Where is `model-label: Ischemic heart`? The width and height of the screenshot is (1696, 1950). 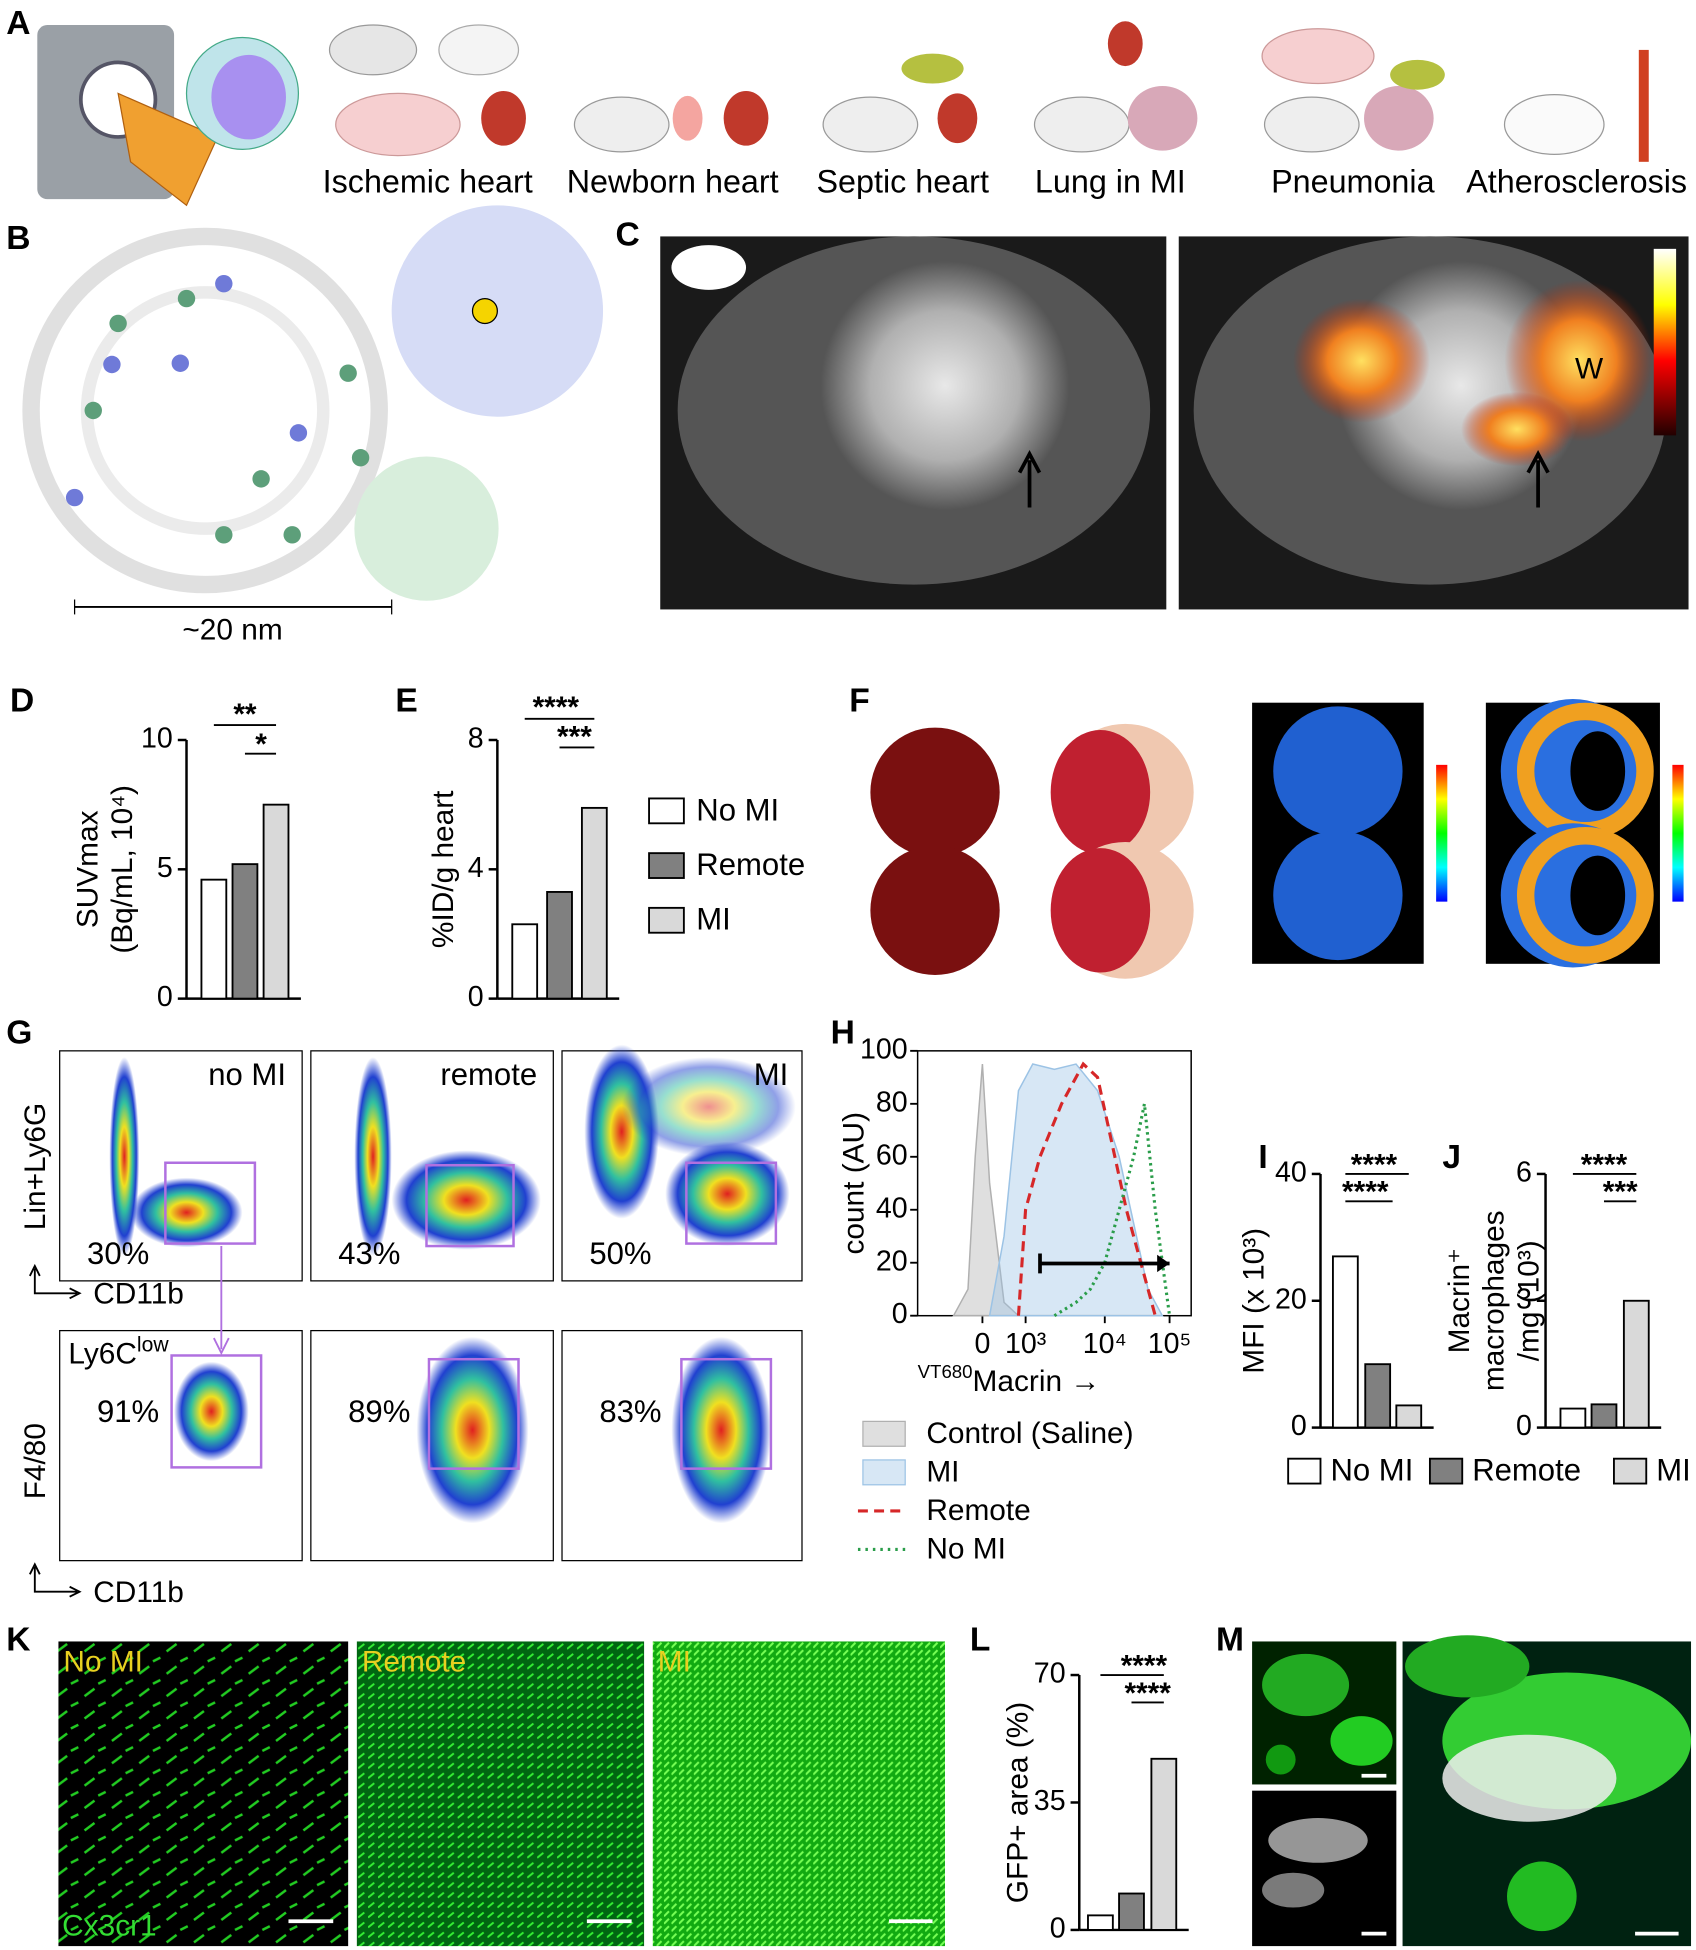 model-label: Ischemic heart is located at coordinates (428, 182).